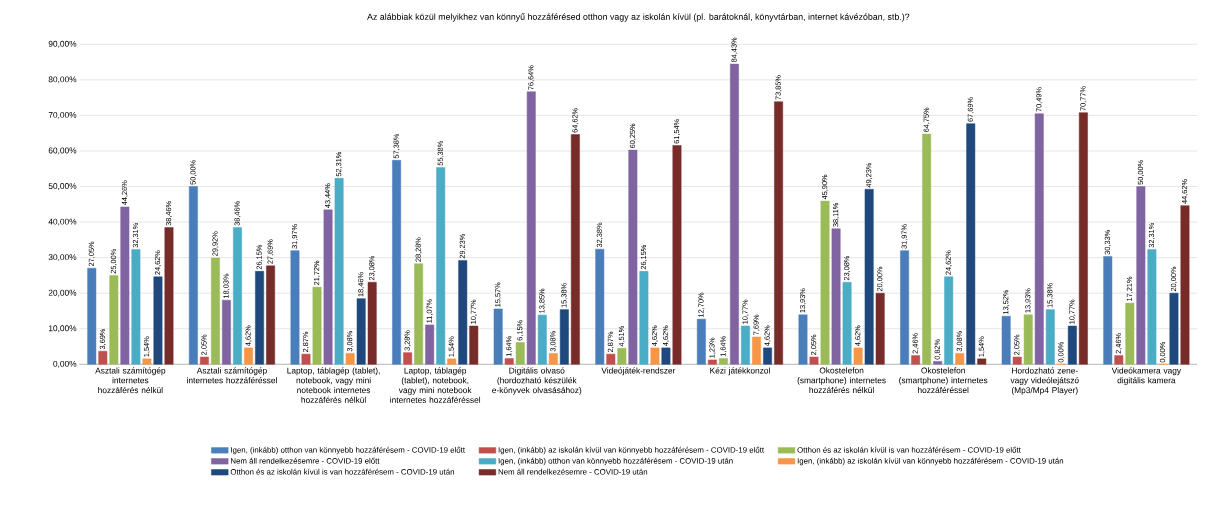 Image resolution: width=1208 pixels, height=512 pixels. What do you see at coordinates (1044, 381) in the screenshot?
I see `x-tick-label: Hordozható zene- vagy videólejátszó (Mp3/Mp4 Player)` at bounding box center [1044, 381].